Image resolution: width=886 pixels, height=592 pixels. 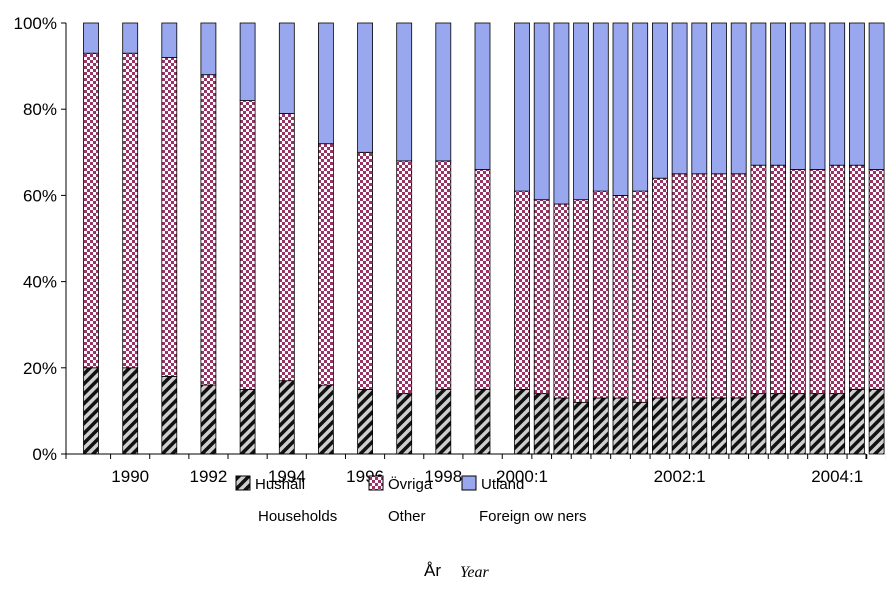 What do you see at coordinates (719, 426) in the screenshot?
I see `bar-segment-households-2002q3` at bounding box center [719, 426].